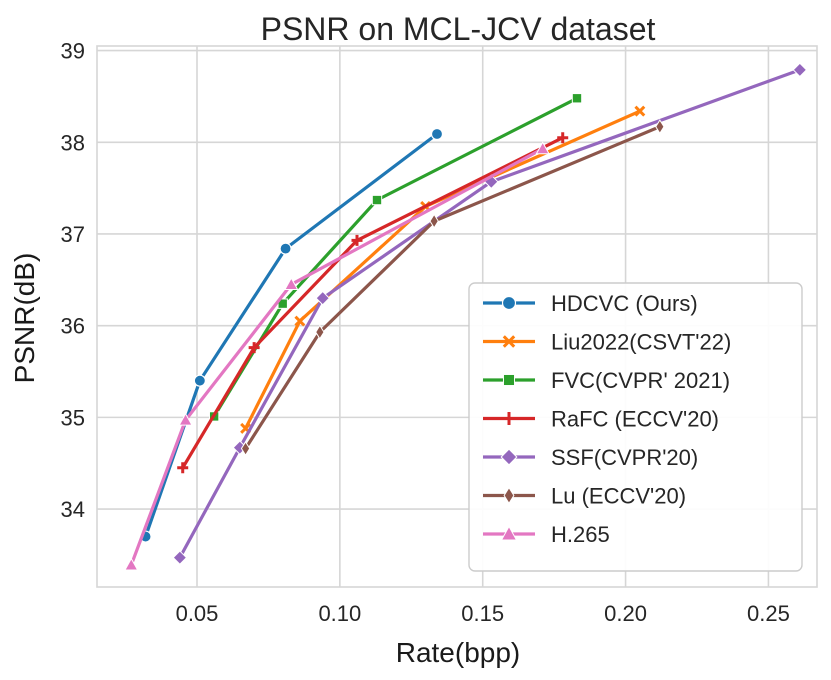 The image size is (831, 680). Describe the element at coordinates (624, 457) in the screenshot. I see `legend-label: SSF(CVPR'20)` at that location.